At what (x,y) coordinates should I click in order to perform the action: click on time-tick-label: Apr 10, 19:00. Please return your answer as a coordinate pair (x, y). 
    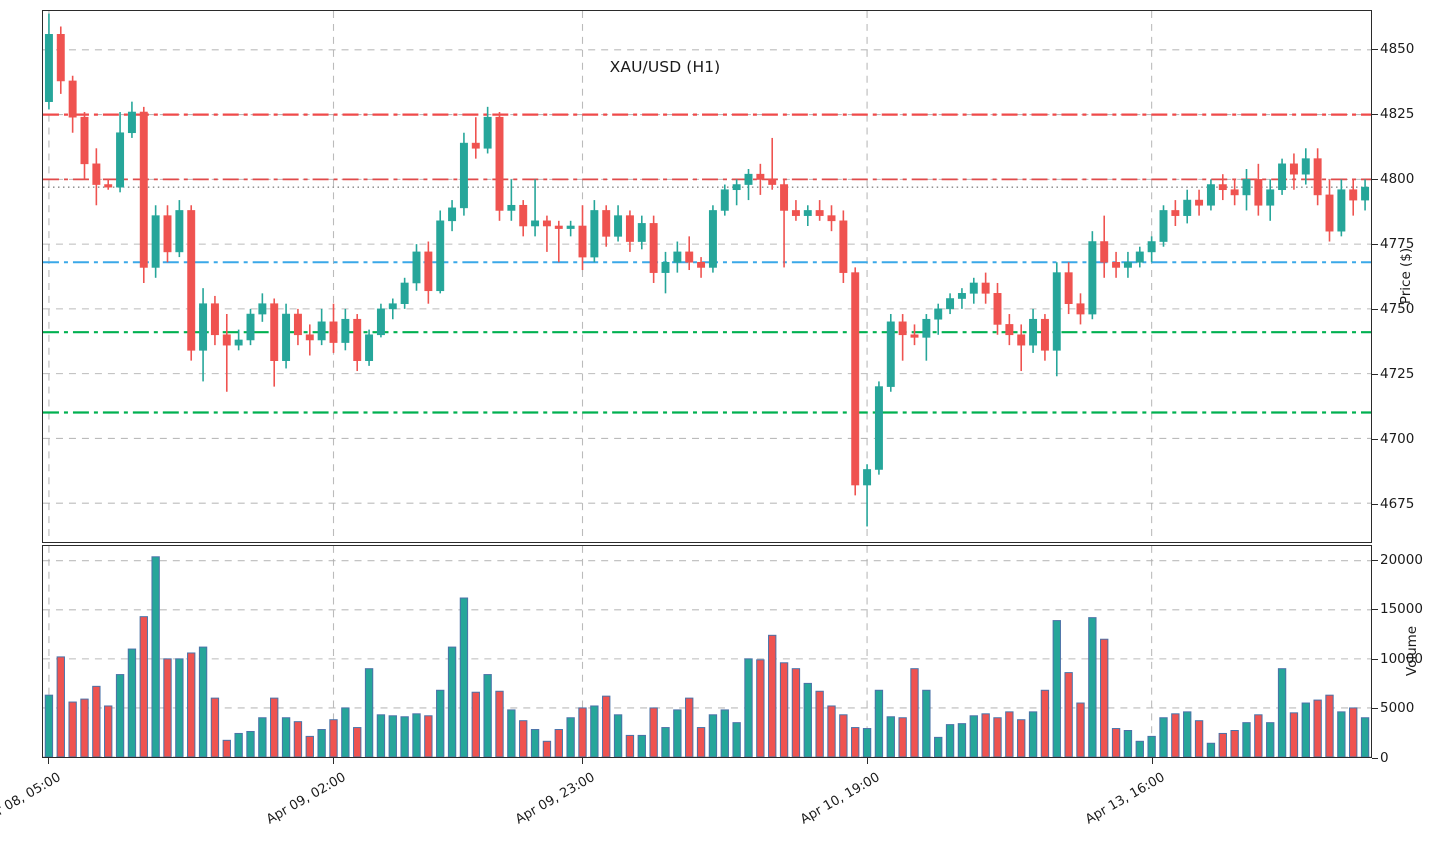
    Looking at the image, I should click on (840, 799).